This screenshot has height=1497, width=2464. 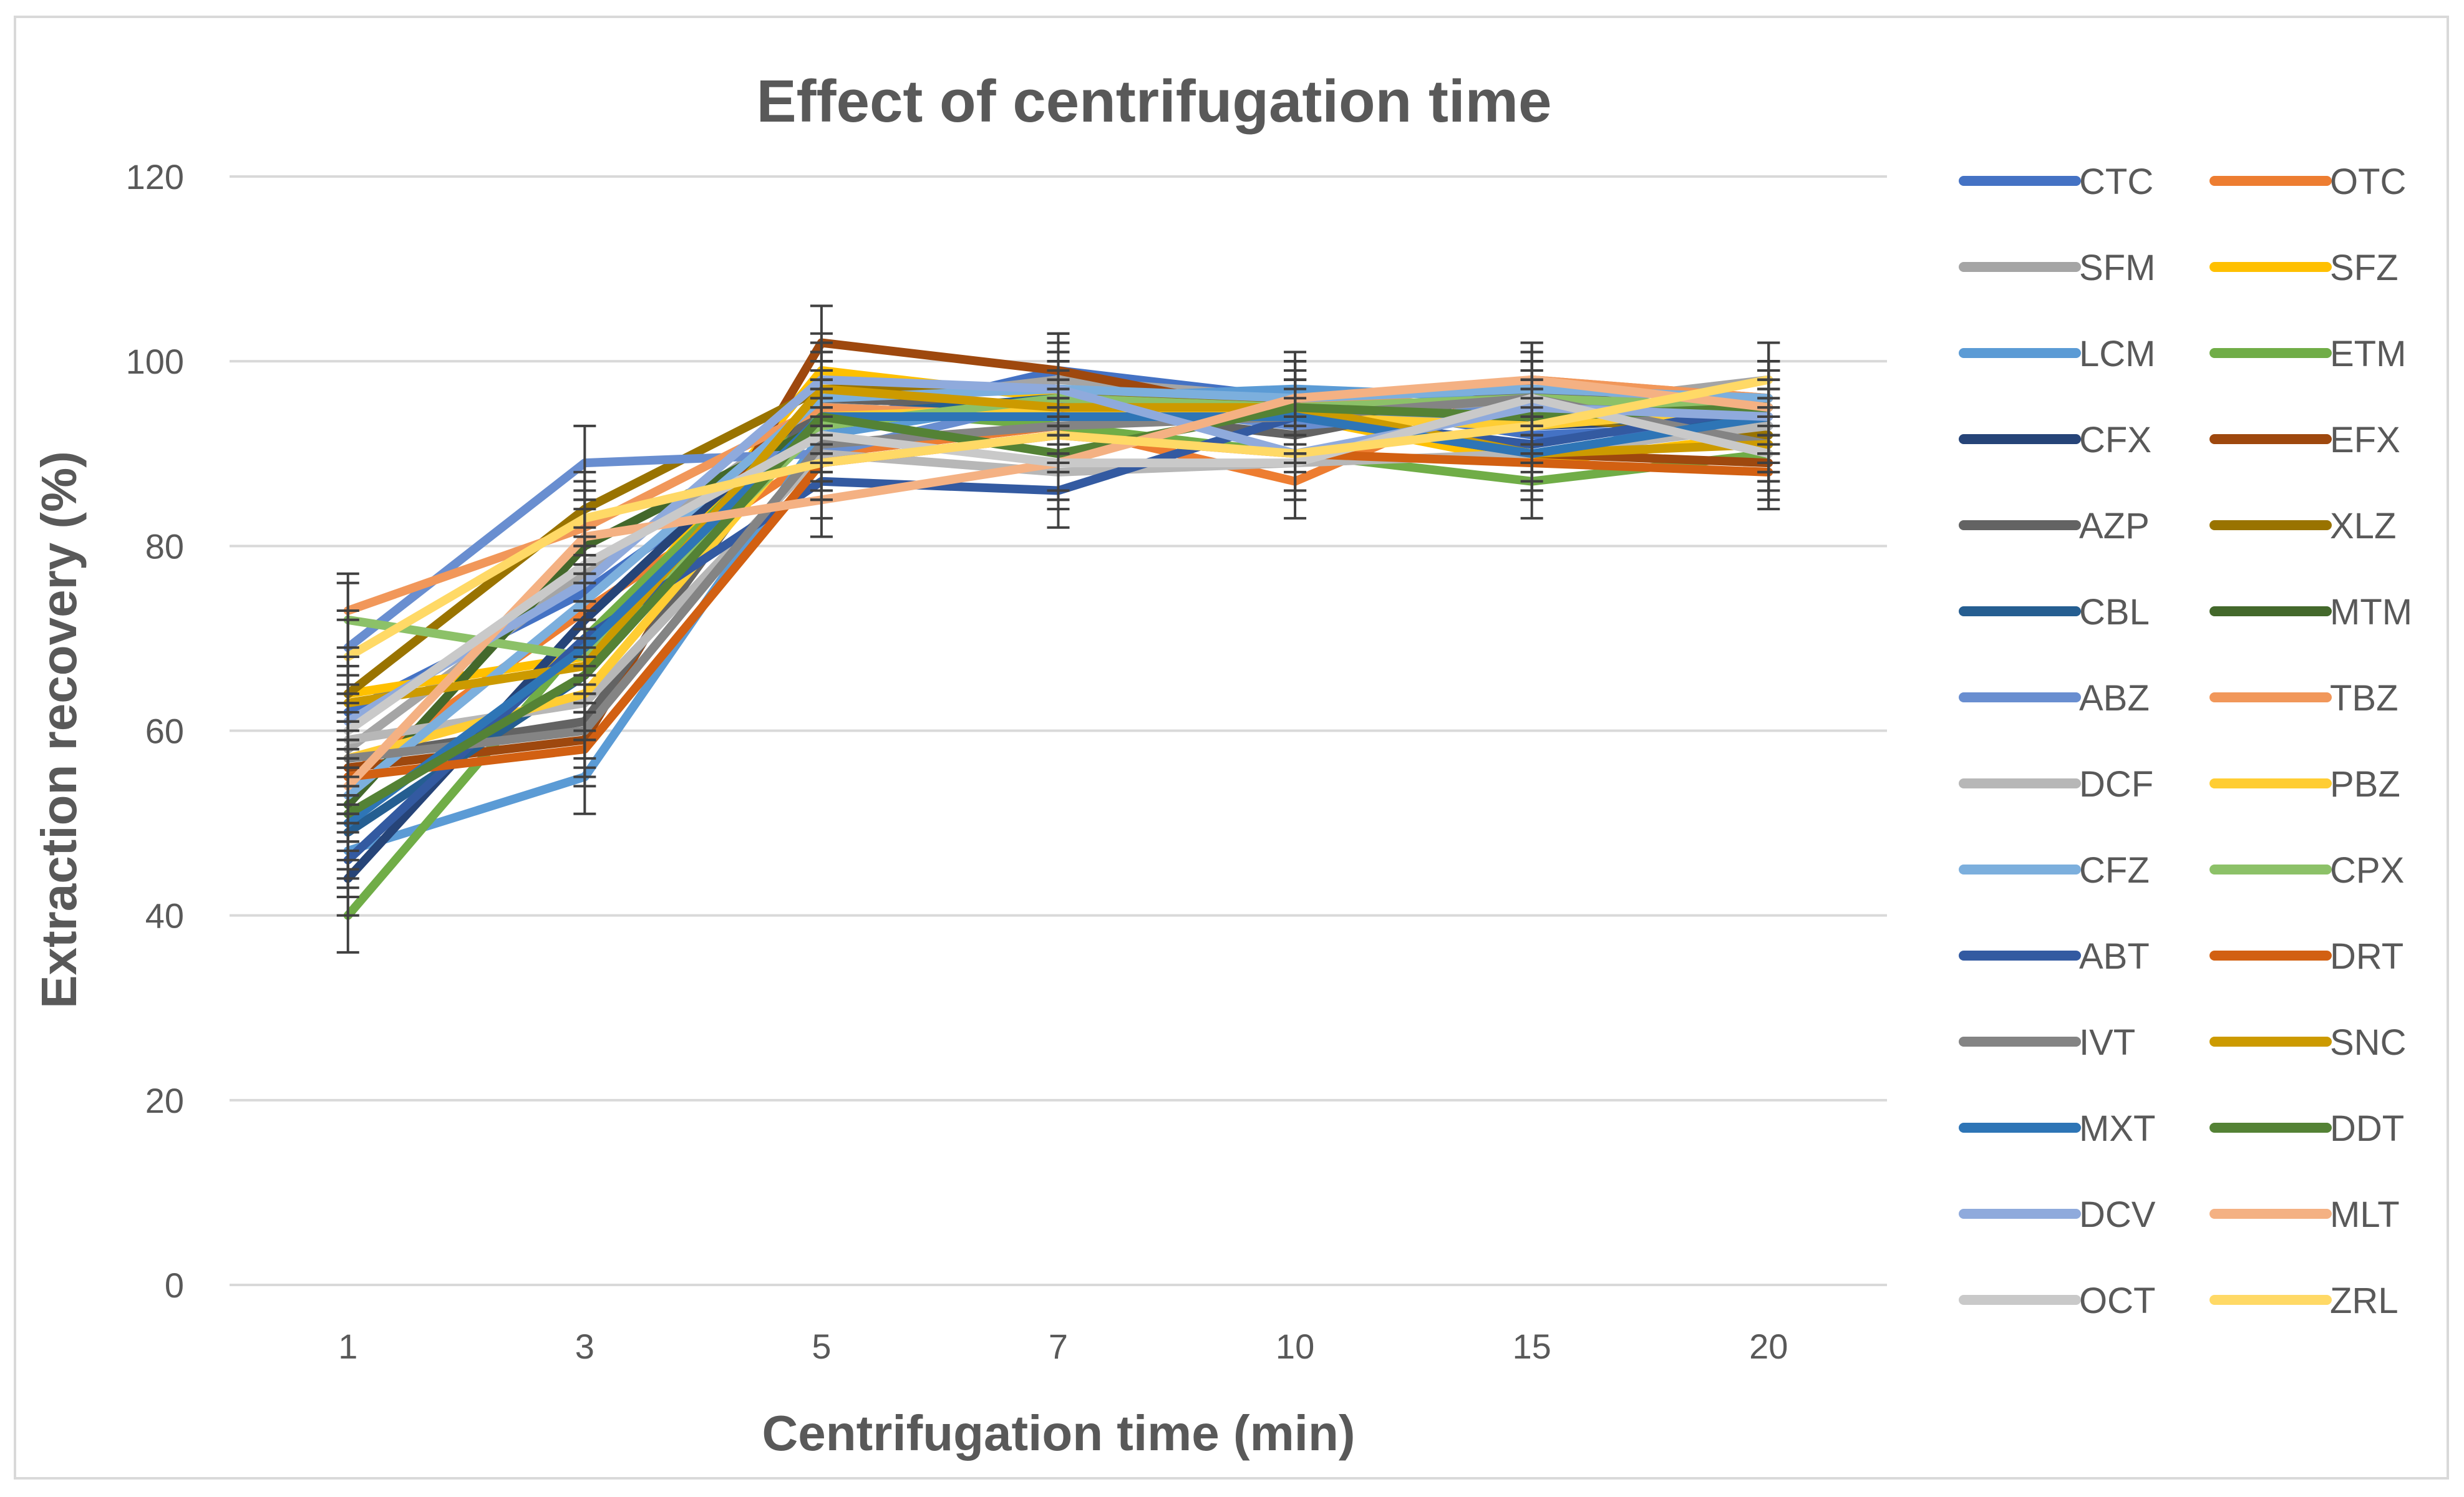 I want to click on legend-item-ivt: IVT, so click(x=2047, y=1042).